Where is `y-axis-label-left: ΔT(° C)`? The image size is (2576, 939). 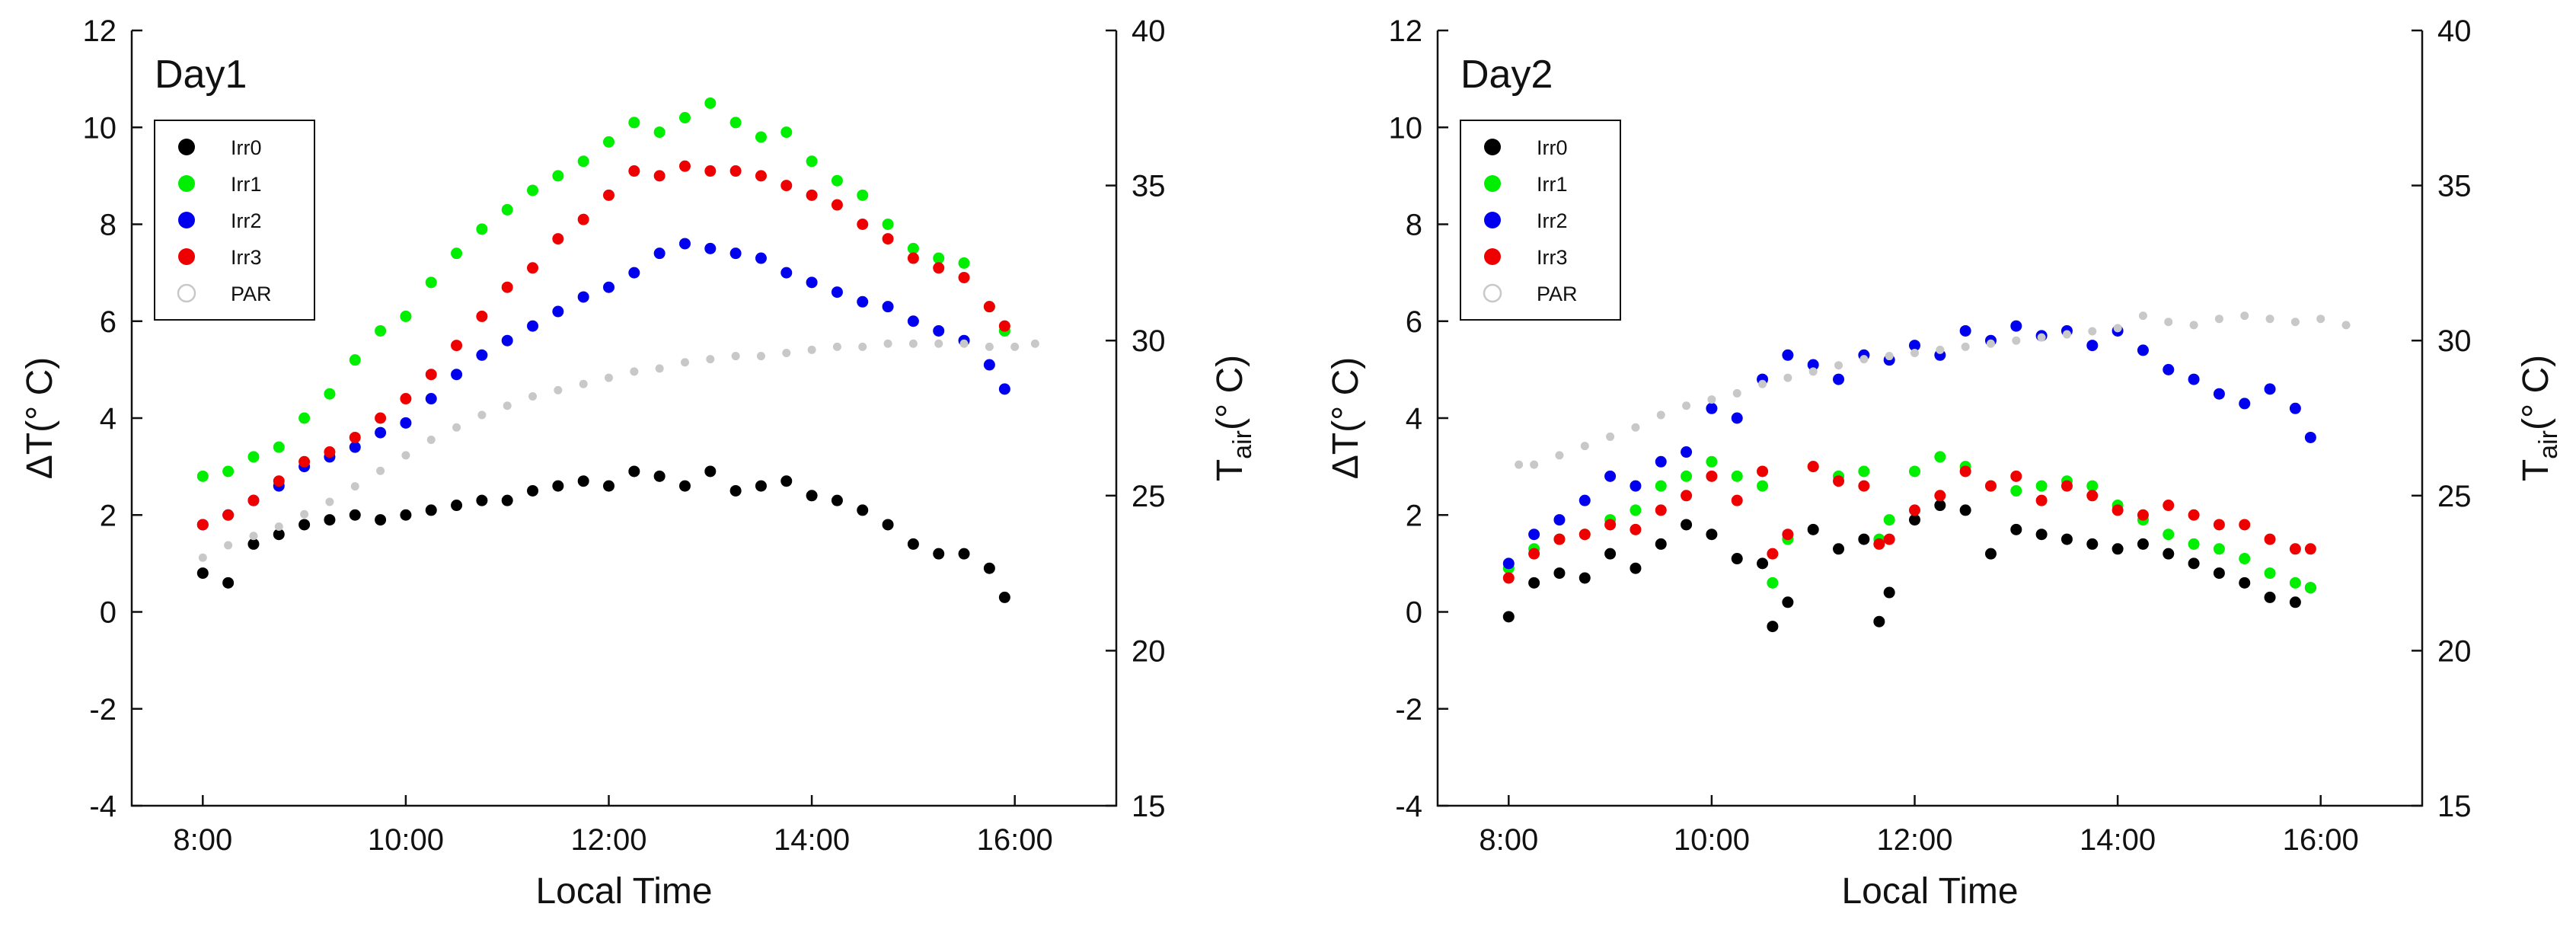 y-axis-label-left: ΔT(° C) is located at coordinates (1346, 418).